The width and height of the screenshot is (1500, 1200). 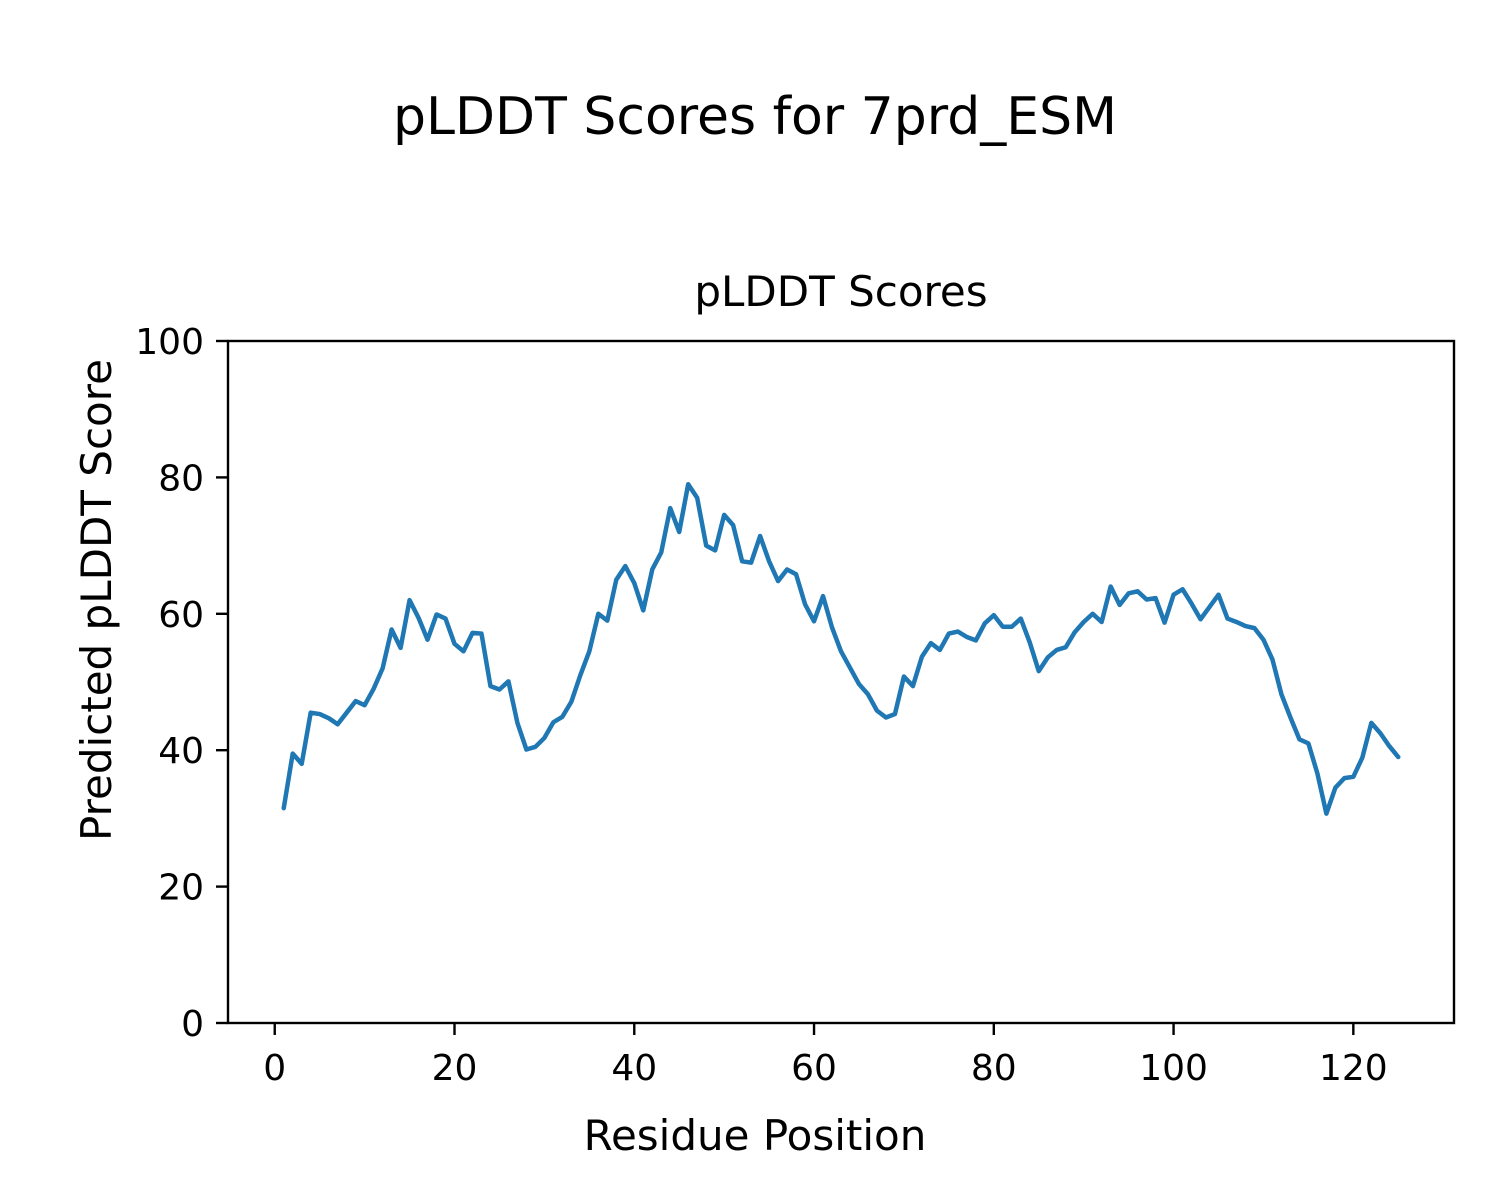 I want to click on axes-title: pLDDT Scores, so click(x=841, y=291).